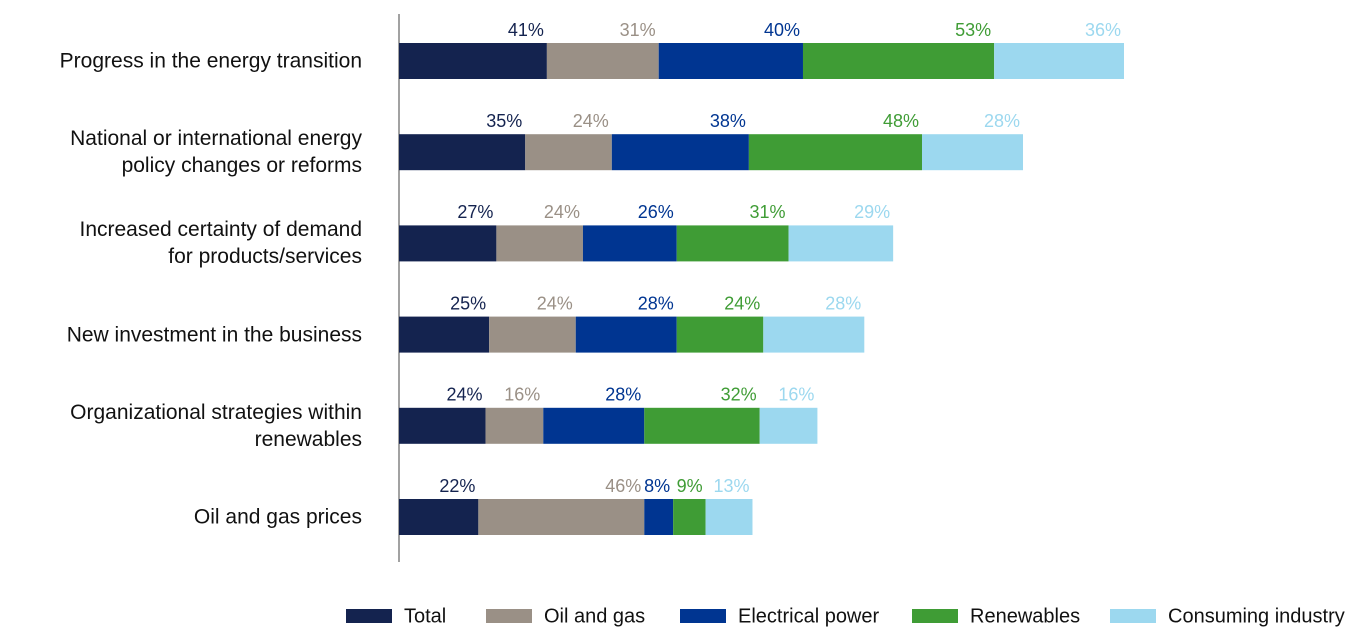  Describe the element at coordinates (872, 212) in the screenshot. I see `value-label: 29%` at that location.